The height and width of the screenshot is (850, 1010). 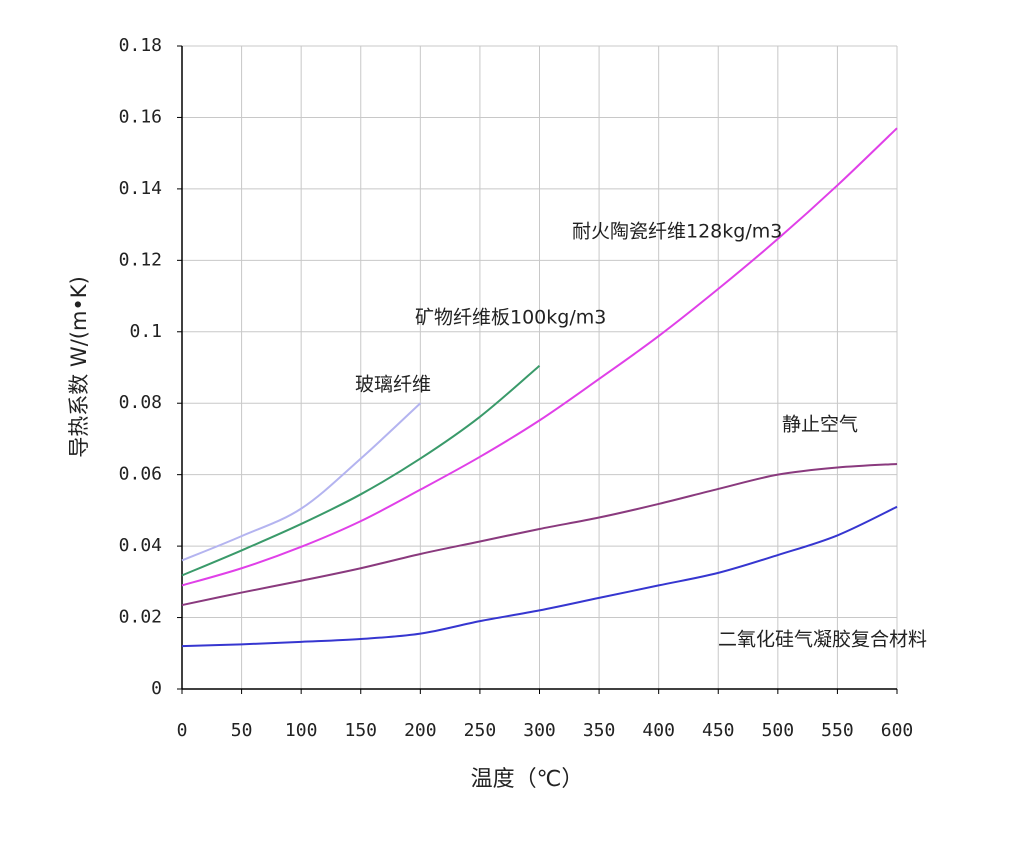 What do you see at coordinates (527, 779) in the screenshot?
I see `x-axis-label: 温度（℃）` at bounding box center [527, 779].